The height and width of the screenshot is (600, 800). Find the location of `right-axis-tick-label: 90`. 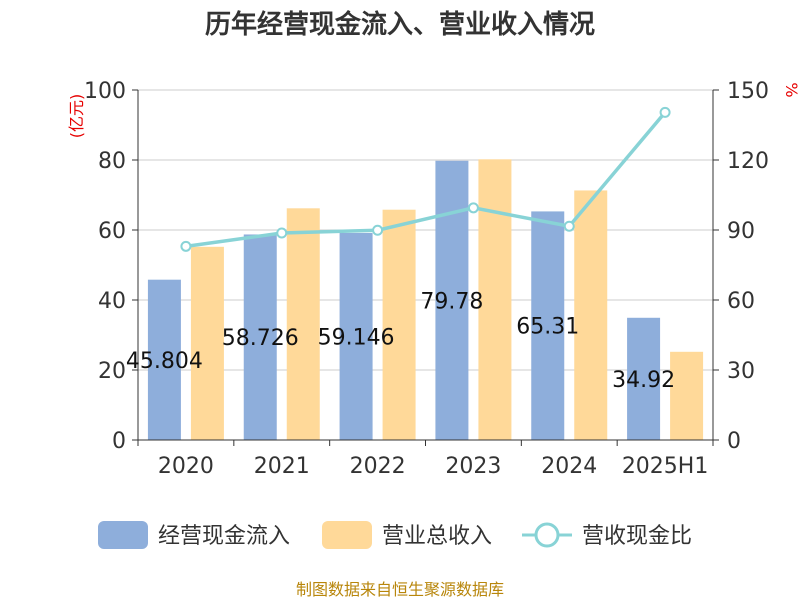

right-axis-tick-label: 90 is located at coordinates (741, 231).